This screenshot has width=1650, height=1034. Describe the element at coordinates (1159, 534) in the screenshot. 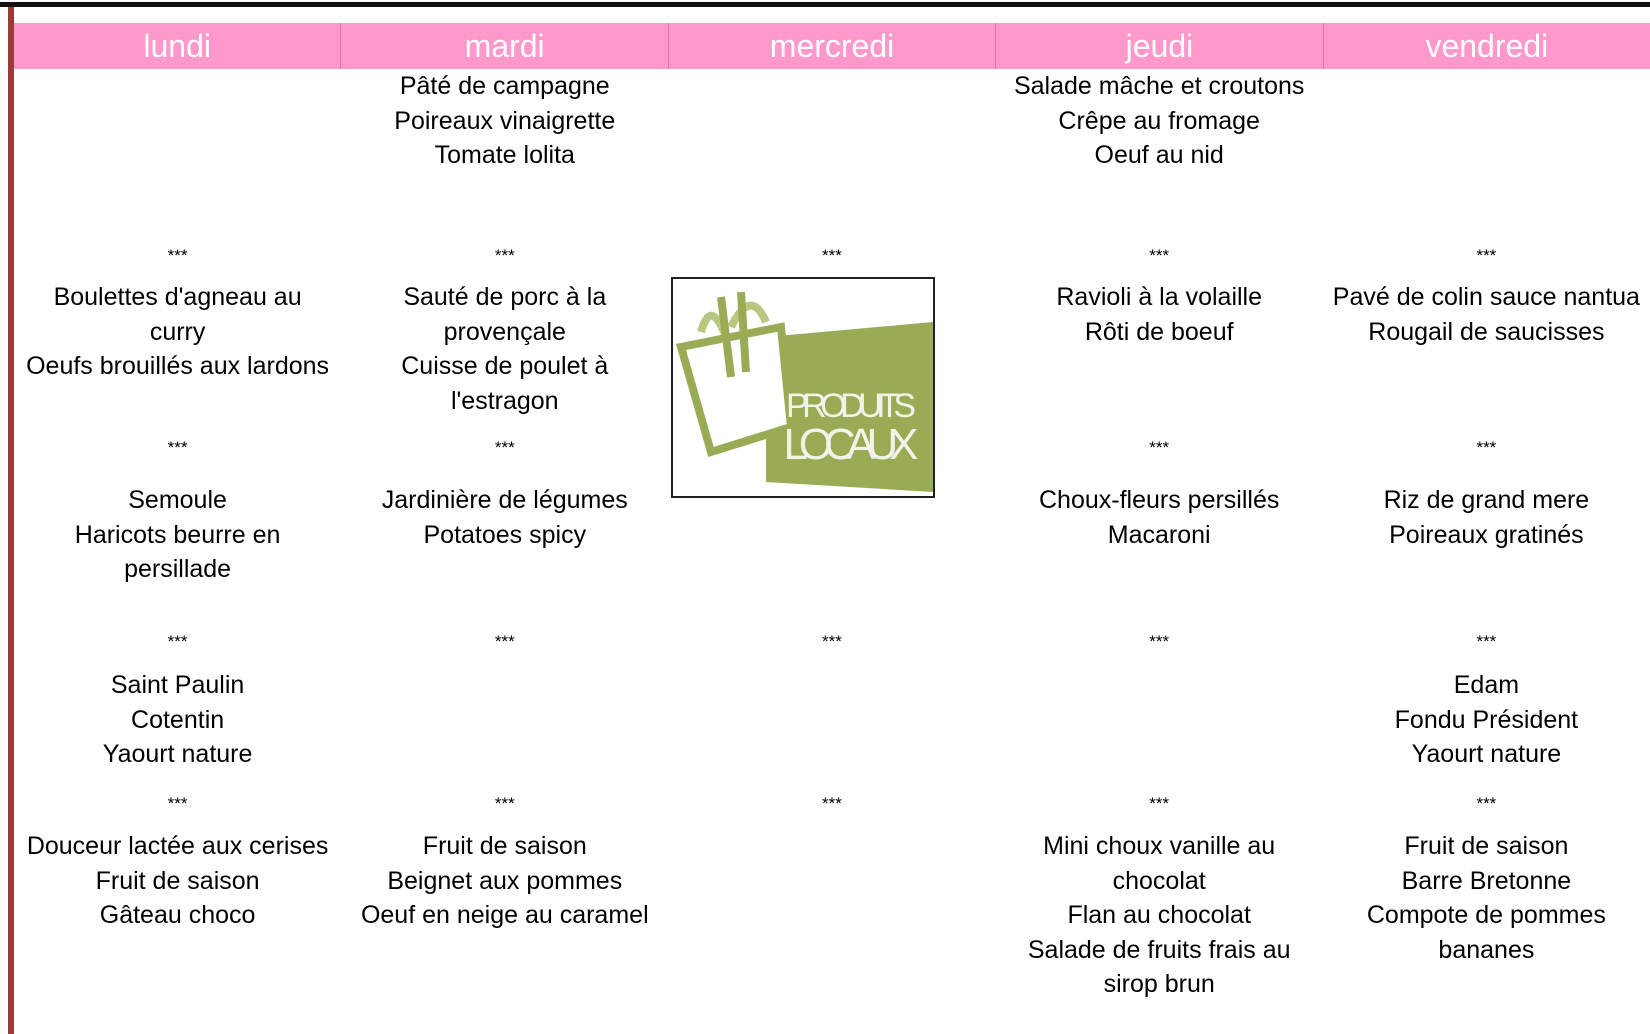

I see `dish: Macaroni` at that location.